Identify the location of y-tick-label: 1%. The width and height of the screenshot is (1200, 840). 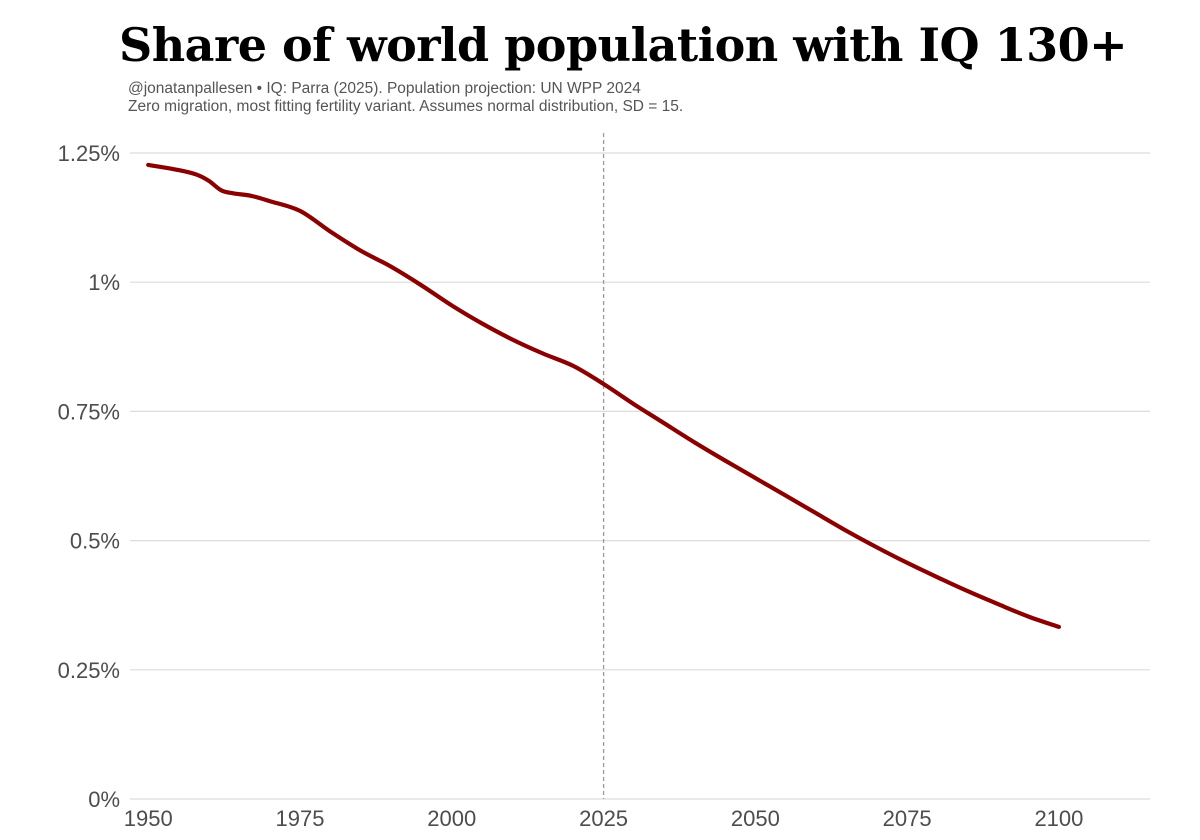
(104, 282).